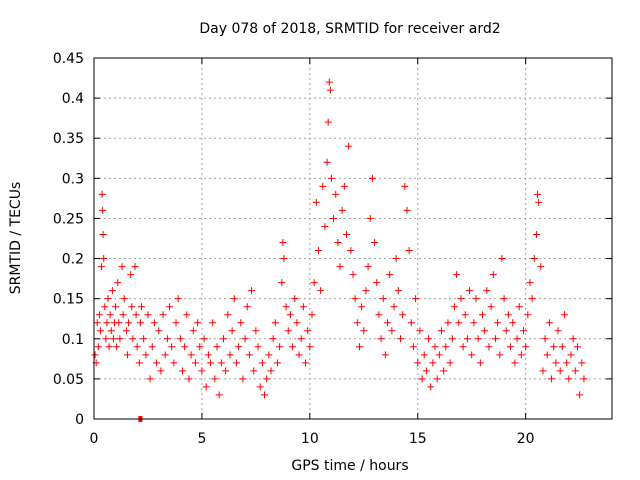  Describe the element at coordinates (73, 260) in the screenshot. I see `y-tick-label: 0.2` at that location.